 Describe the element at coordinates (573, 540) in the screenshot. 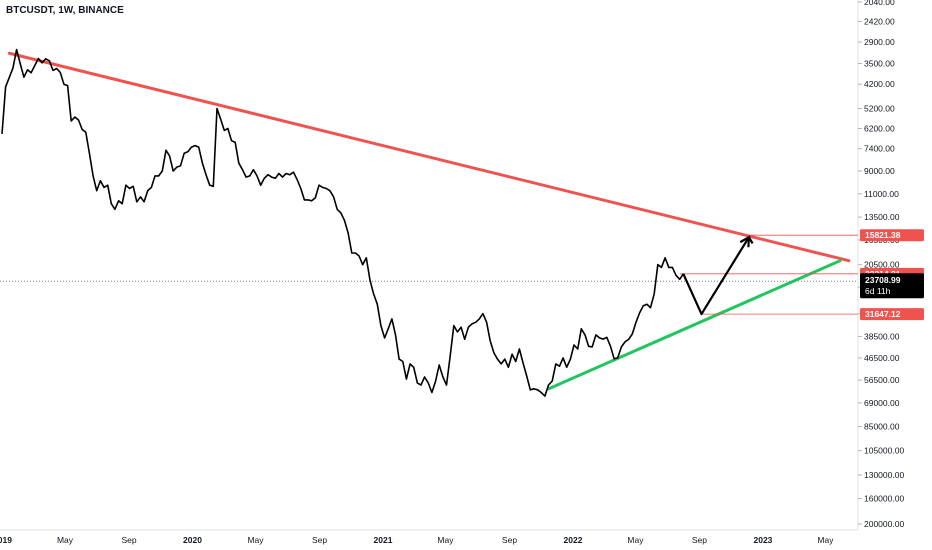

I see `x-tick-label-9: 2022` at that location.